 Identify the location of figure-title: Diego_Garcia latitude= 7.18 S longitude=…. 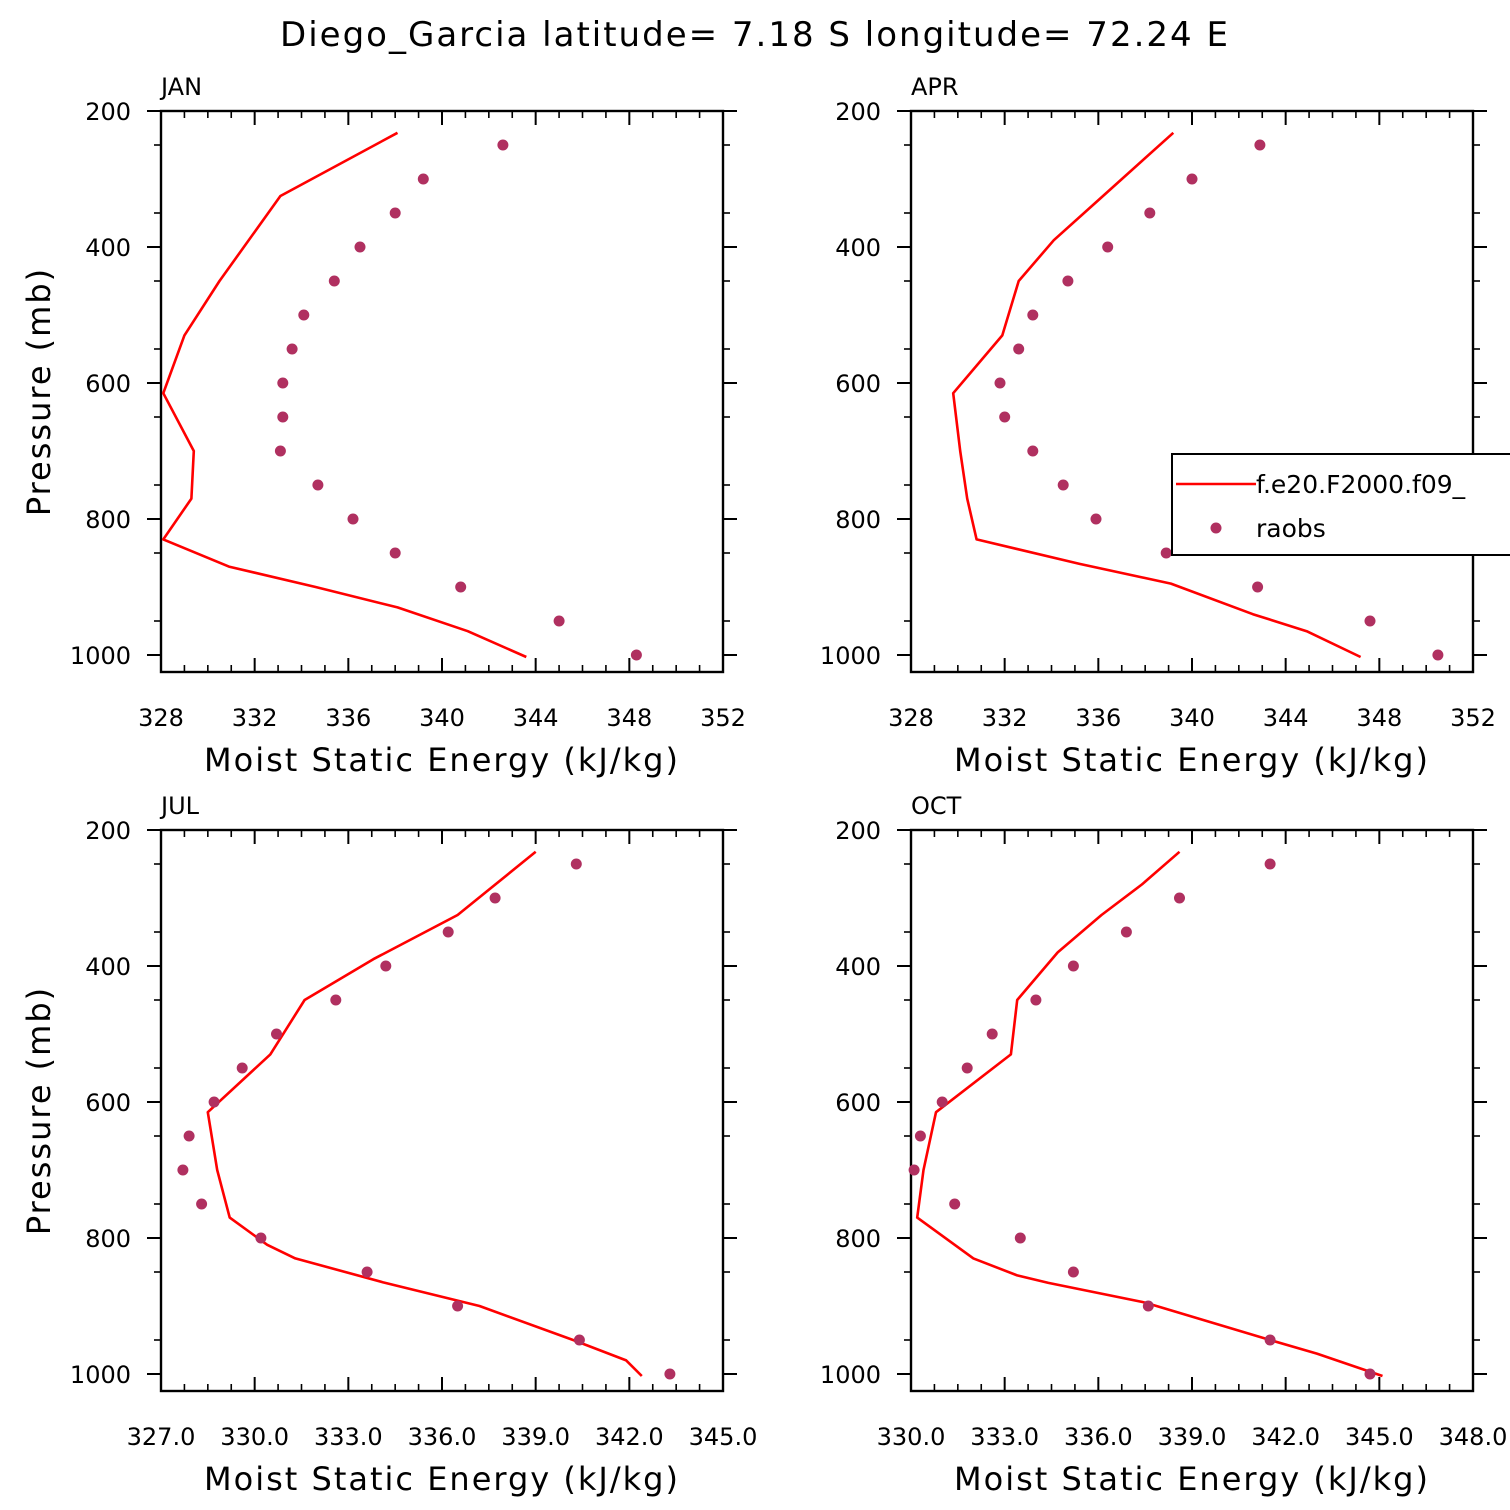
(755, 35).